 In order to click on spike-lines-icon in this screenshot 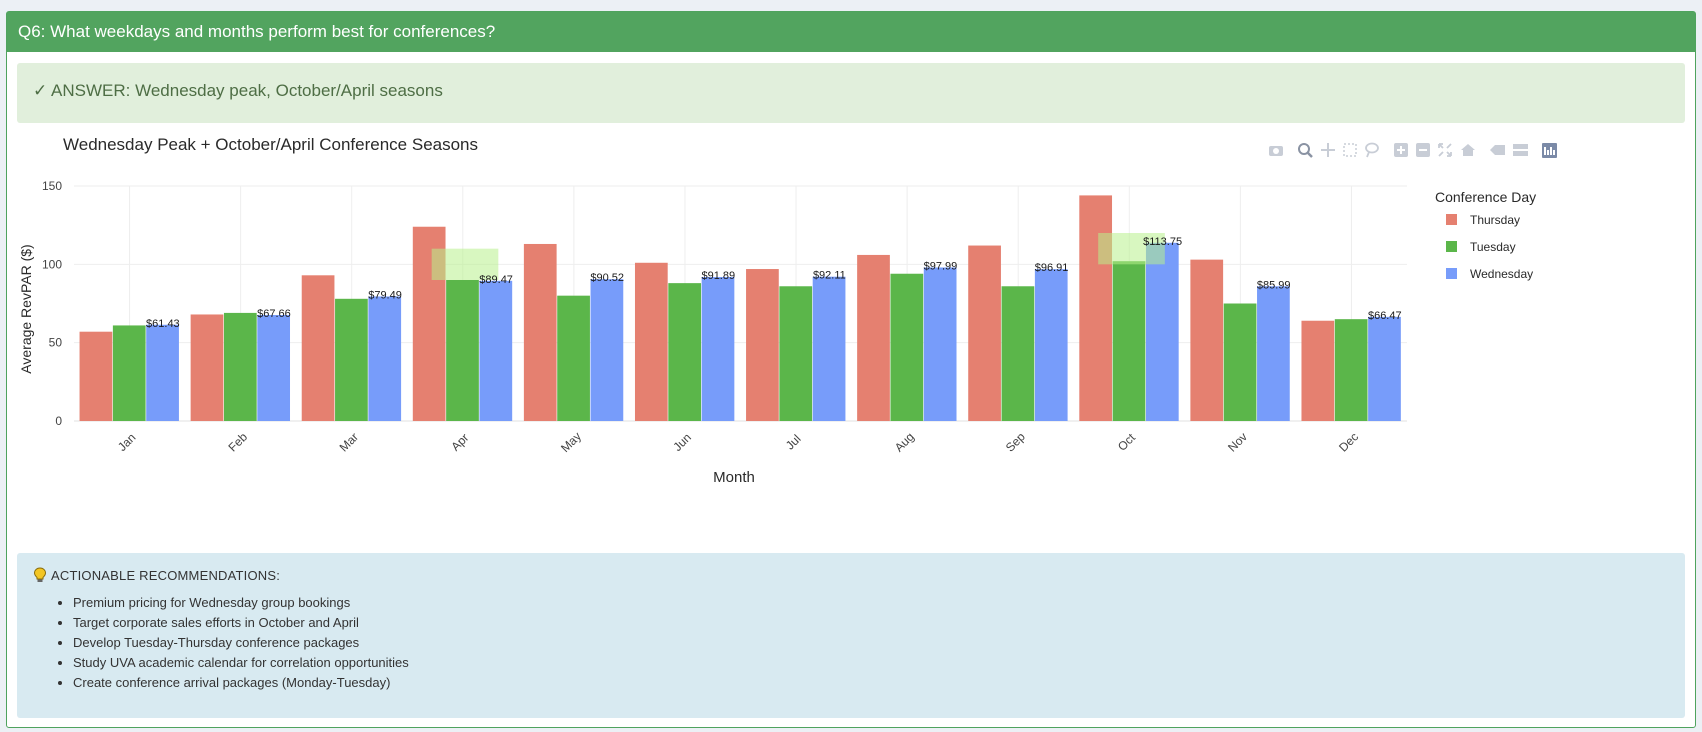, I will do `click(1497, 150)`.